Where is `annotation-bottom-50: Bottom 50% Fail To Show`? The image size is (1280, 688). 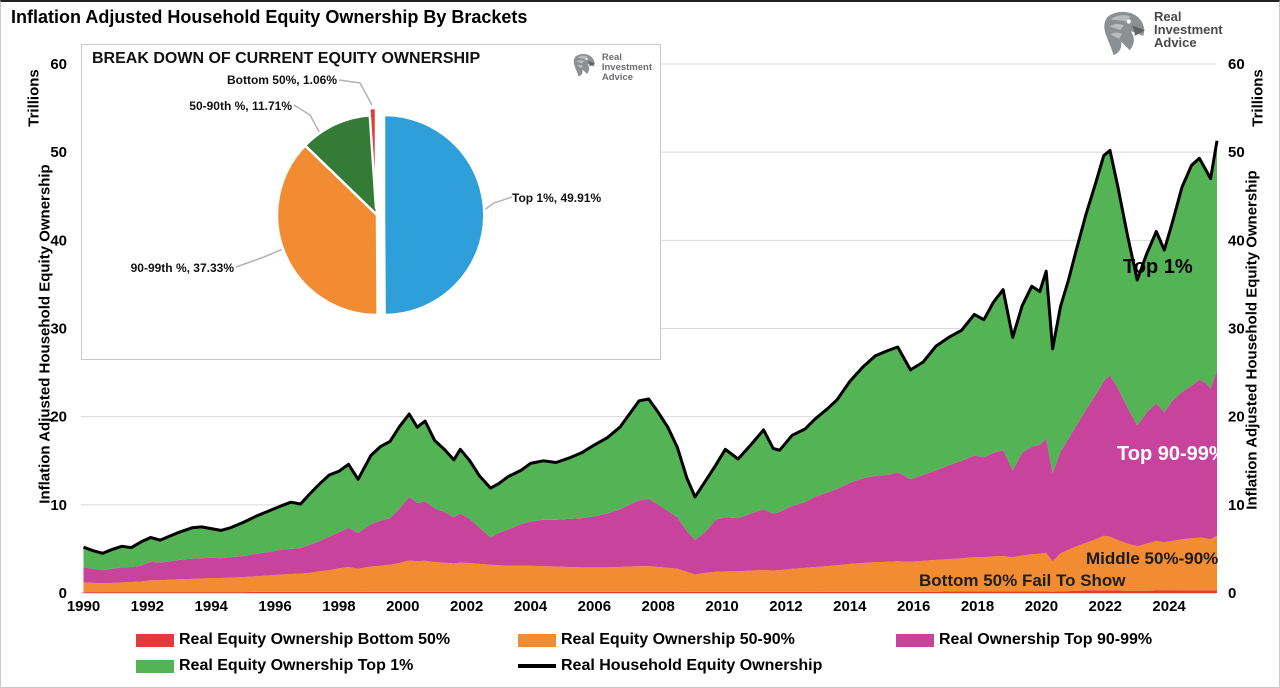 annotation-bottom-50: Bottom 50% Fail To Show is located at coordinates (1022, 580).